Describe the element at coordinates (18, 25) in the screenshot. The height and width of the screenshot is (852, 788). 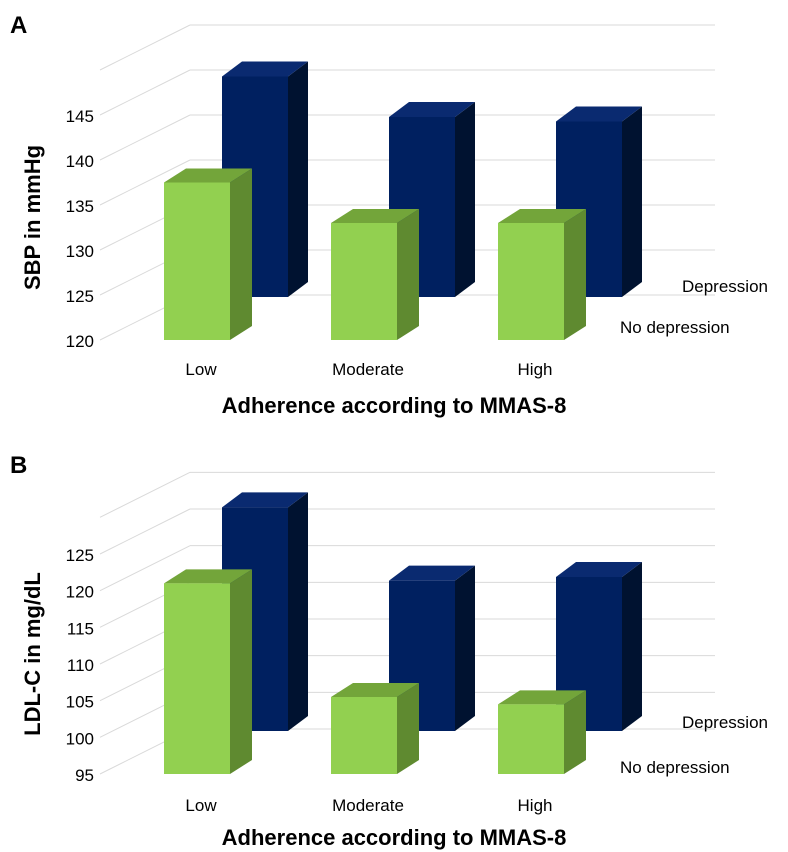
I see `panel-label: A` at that location.